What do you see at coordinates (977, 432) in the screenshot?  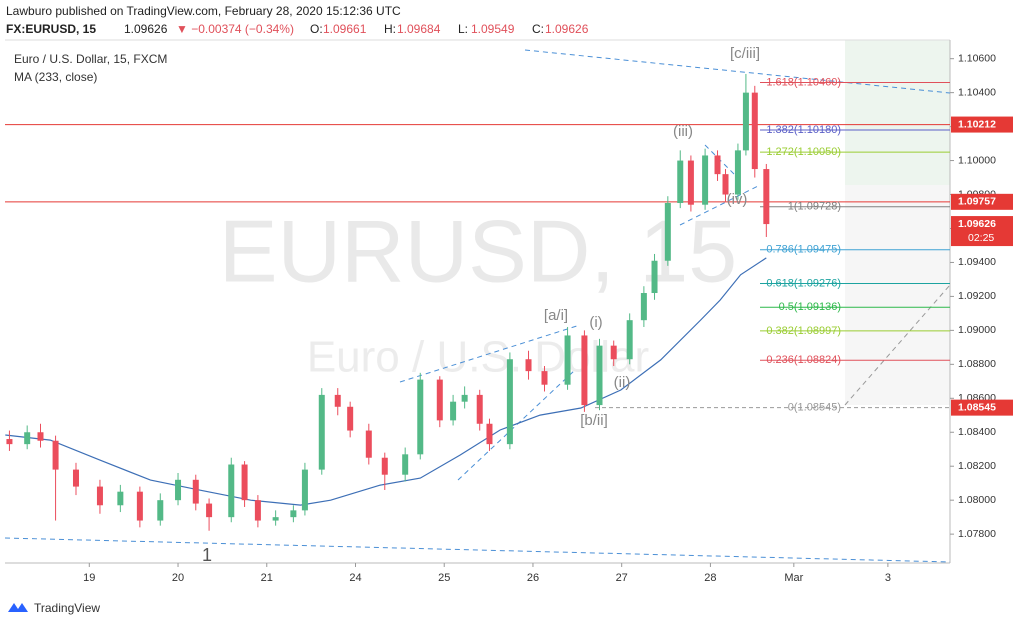 I see `y-tick-label: 1.08400` at bounding box center [977, 432].